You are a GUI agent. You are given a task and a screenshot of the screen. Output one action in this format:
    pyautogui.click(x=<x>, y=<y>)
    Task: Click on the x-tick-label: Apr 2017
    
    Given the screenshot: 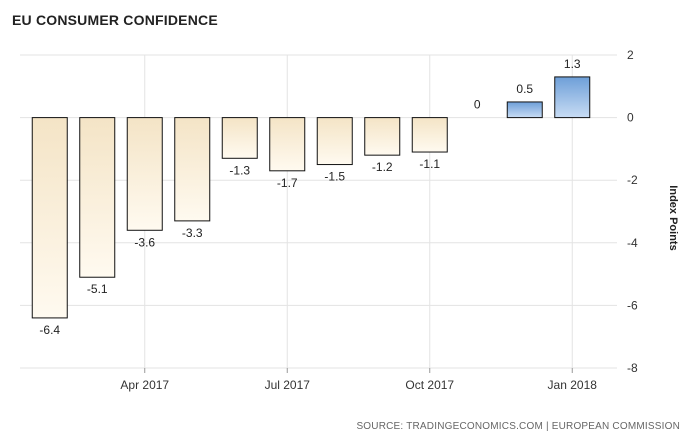 What is the action you would take?
    pyautogui.click(x=144, y=385)
    